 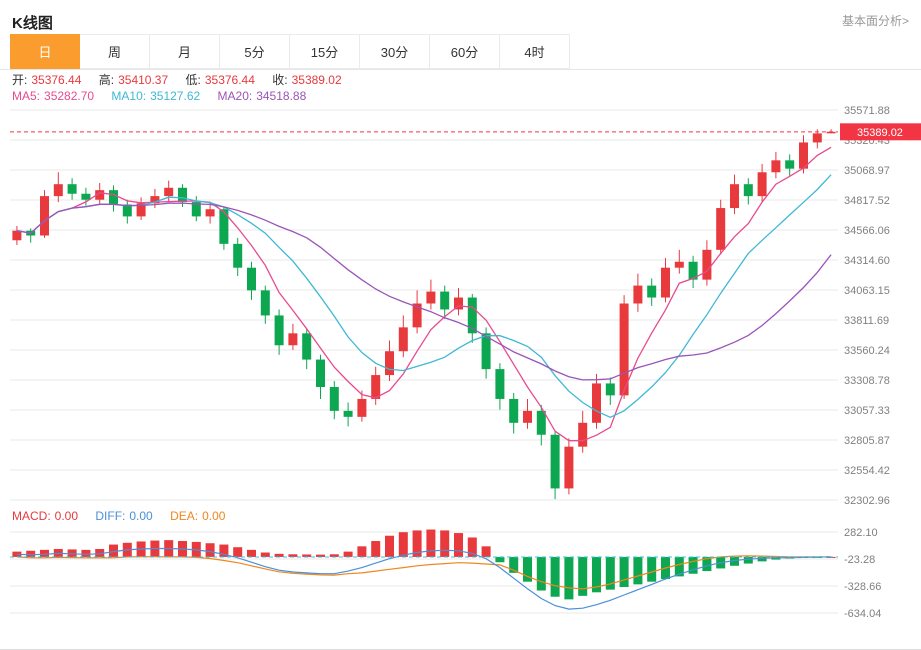 What do you see at coordinates (866, 321) in the screenshot?
I see `svg-text: 33811.69` at bounding box center [866, 321].